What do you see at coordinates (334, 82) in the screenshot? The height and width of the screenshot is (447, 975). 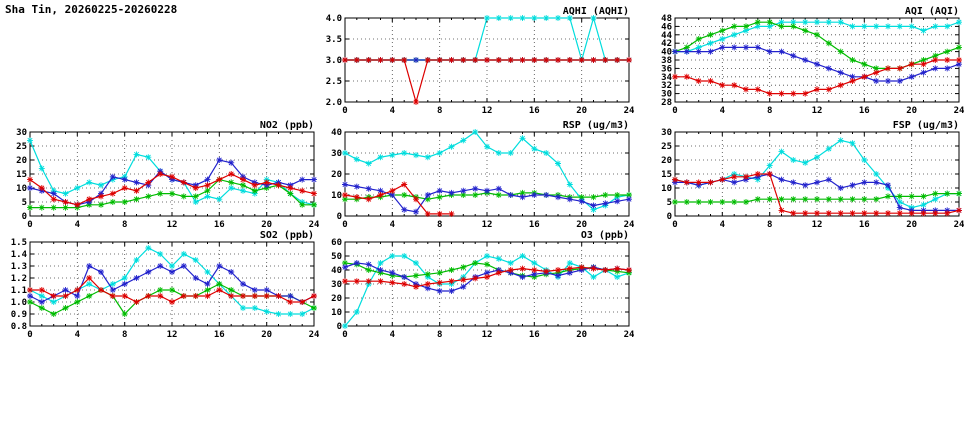 I see `svg-text: 2.5` at bounding box center [334, 82].